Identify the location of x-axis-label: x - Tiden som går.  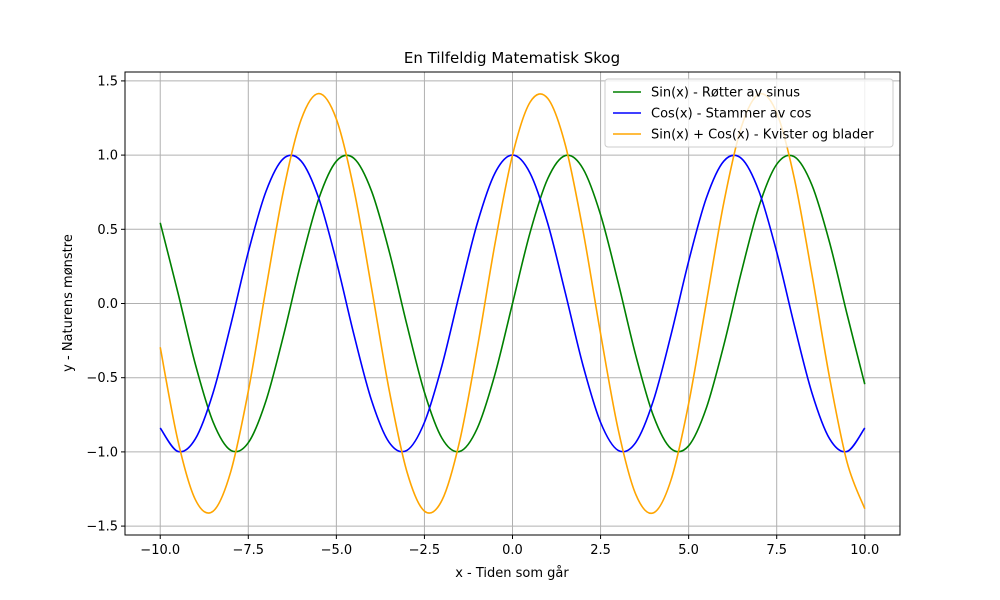
(512, 573).